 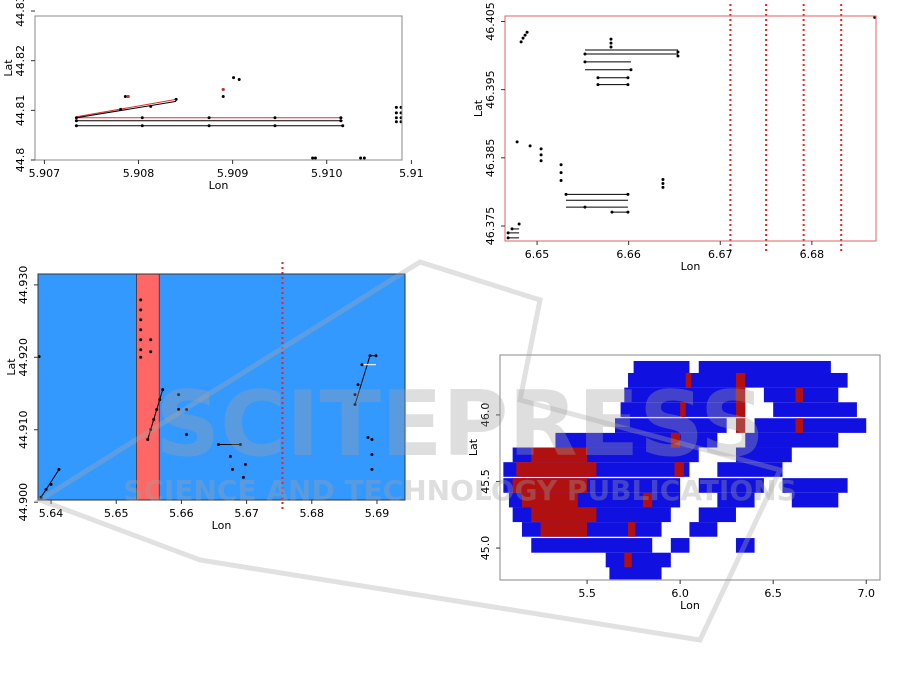 I want to click on y-tick-label: 45.5, so click(x=485, y=481).